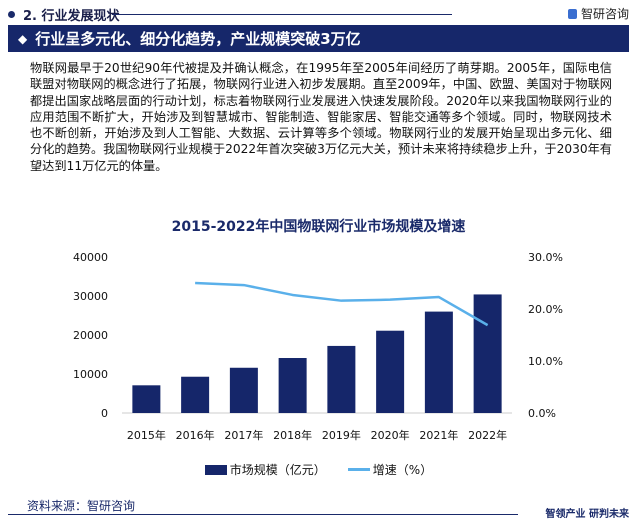  I want to click on x-tick: 2020年, so click(390, 435).